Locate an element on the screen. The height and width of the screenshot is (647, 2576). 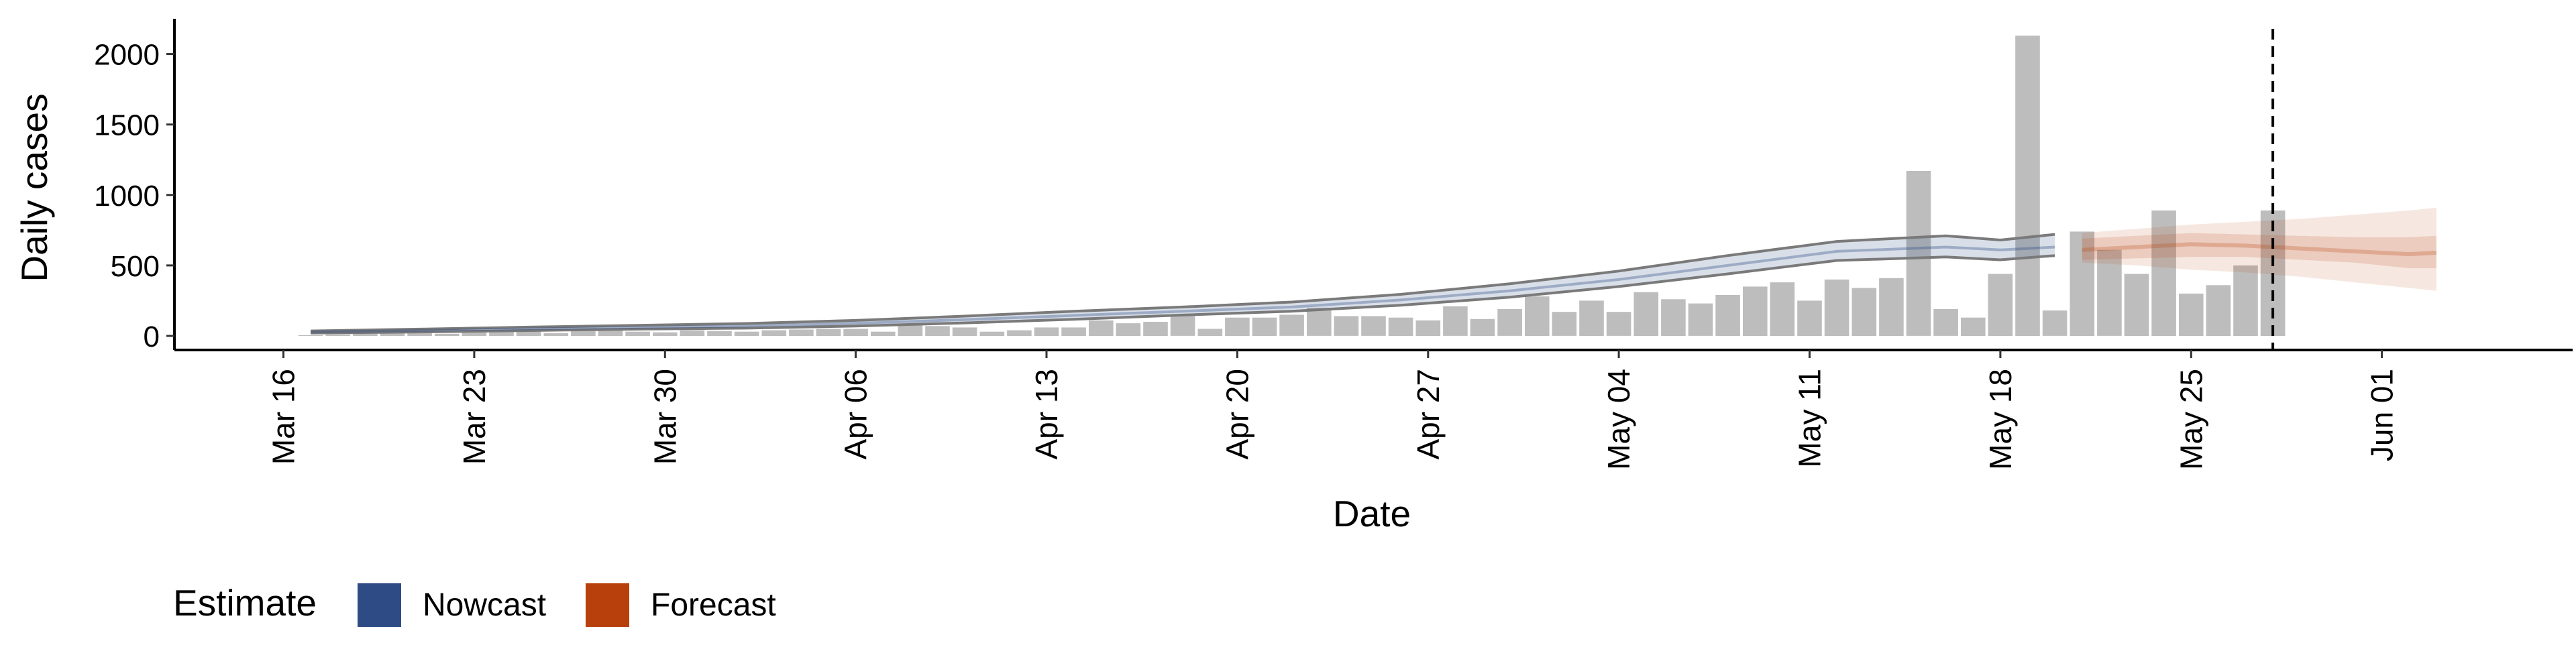
x-tick-label-2020-06-01: Jun 01 is located at coordinates (2382, 415).